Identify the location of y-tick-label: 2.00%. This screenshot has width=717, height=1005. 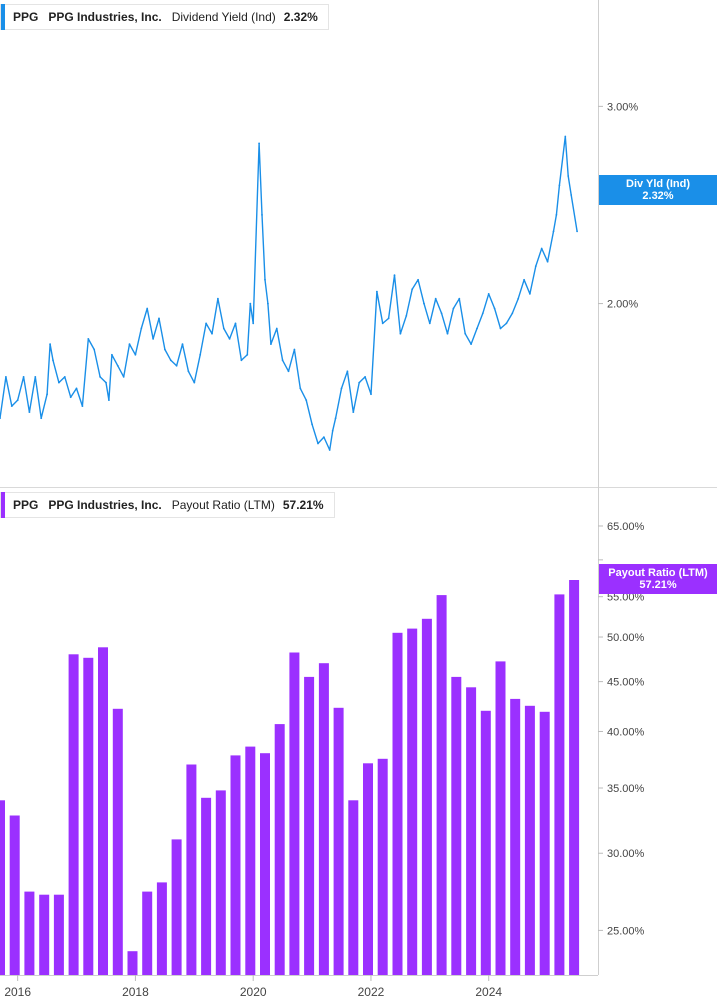
(622, 305).